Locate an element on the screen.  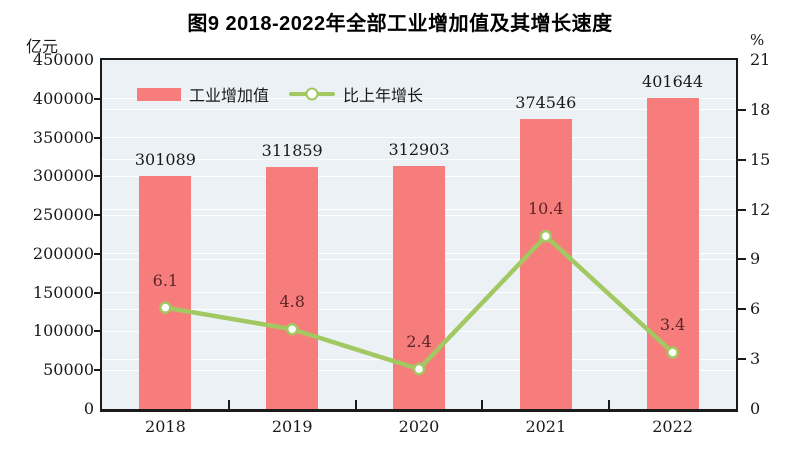
line-value-label: 4.8 is located at coordinates (292, 302).